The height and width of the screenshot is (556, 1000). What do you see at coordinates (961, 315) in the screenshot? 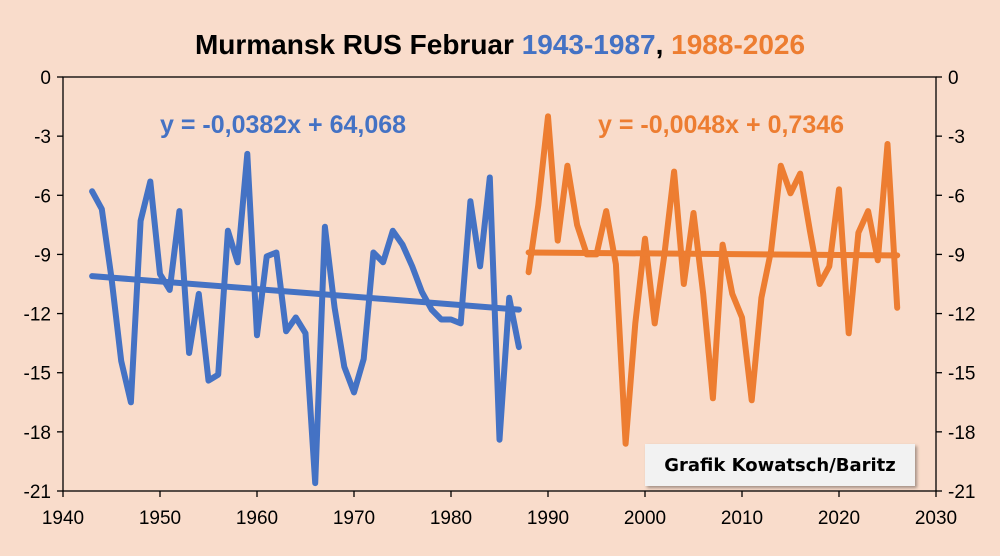
I see `y-tick-label-right: -12` at bounding box center [961, 315].